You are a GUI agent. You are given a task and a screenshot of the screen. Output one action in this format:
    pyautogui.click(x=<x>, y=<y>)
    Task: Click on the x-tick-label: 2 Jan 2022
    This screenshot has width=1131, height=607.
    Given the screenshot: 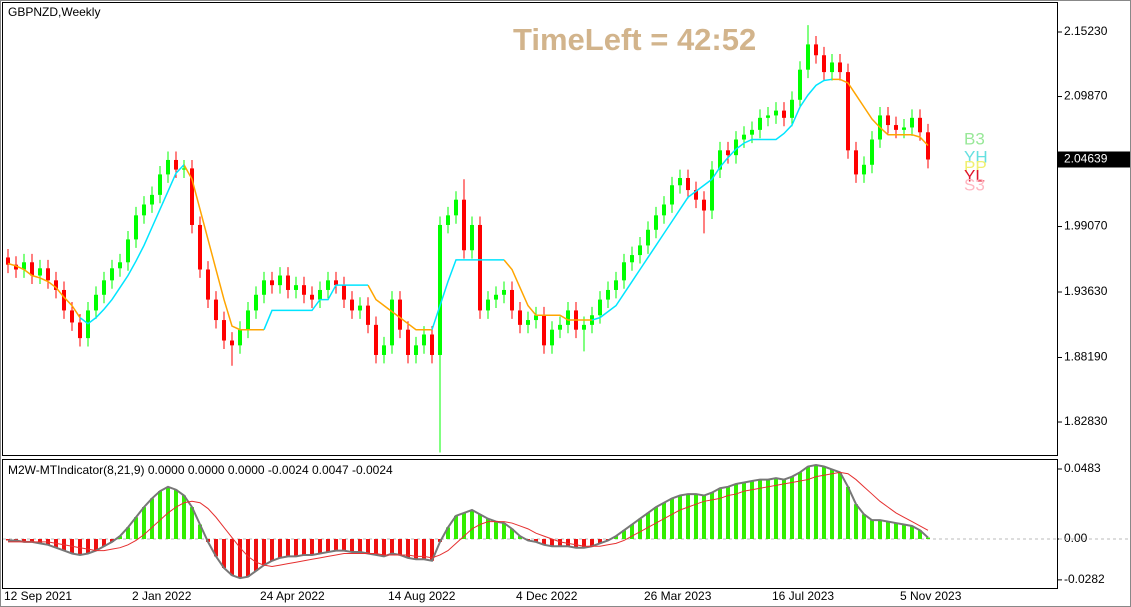 What is the action you would take?
    pyautogui.click(x=162, y=596)
    